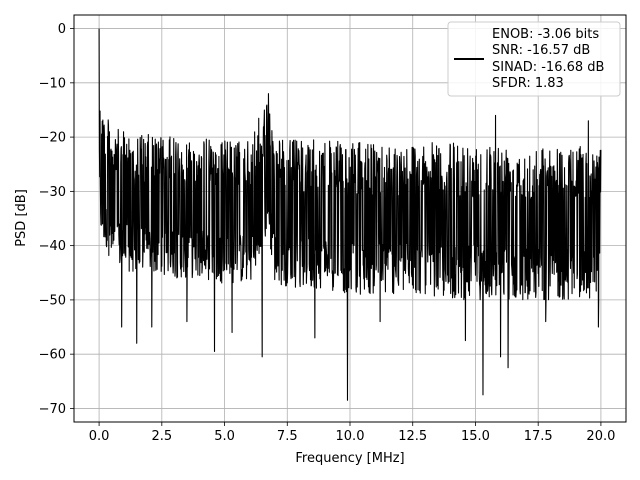 The height and width of the screenshot is (480, 640). What do you see at coordinates (545, 34) in the screenshot?
I see `legend-enob: ENOB: -3.06 bits` at bounding box center [545, 34].